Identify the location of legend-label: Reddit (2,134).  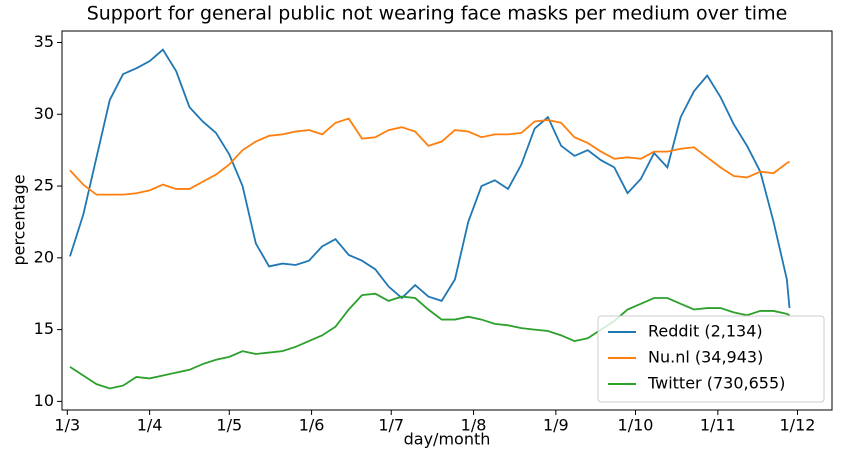
(705, 331).